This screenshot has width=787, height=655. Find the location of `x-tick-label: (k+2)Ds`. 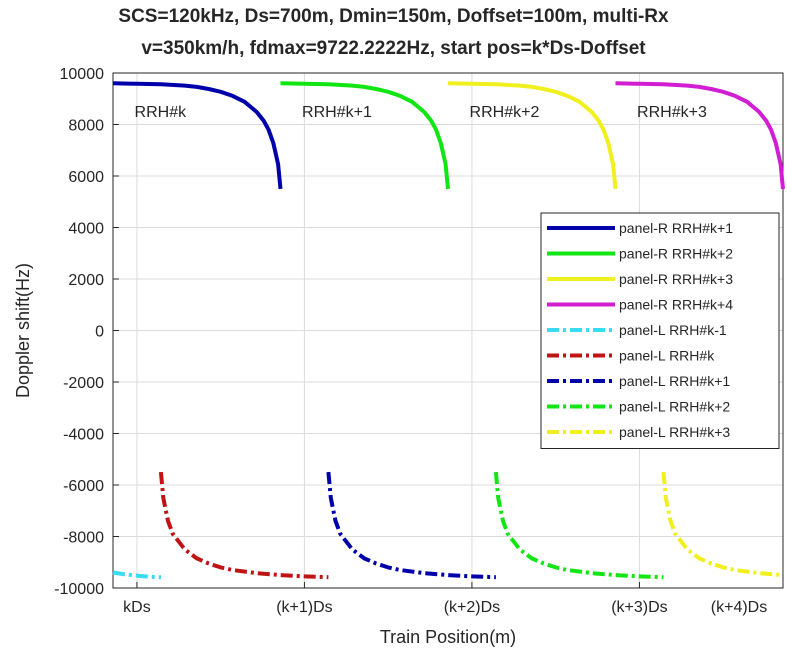

x-tick-label: (k+2)Ds is located at coordinates (472, 607).